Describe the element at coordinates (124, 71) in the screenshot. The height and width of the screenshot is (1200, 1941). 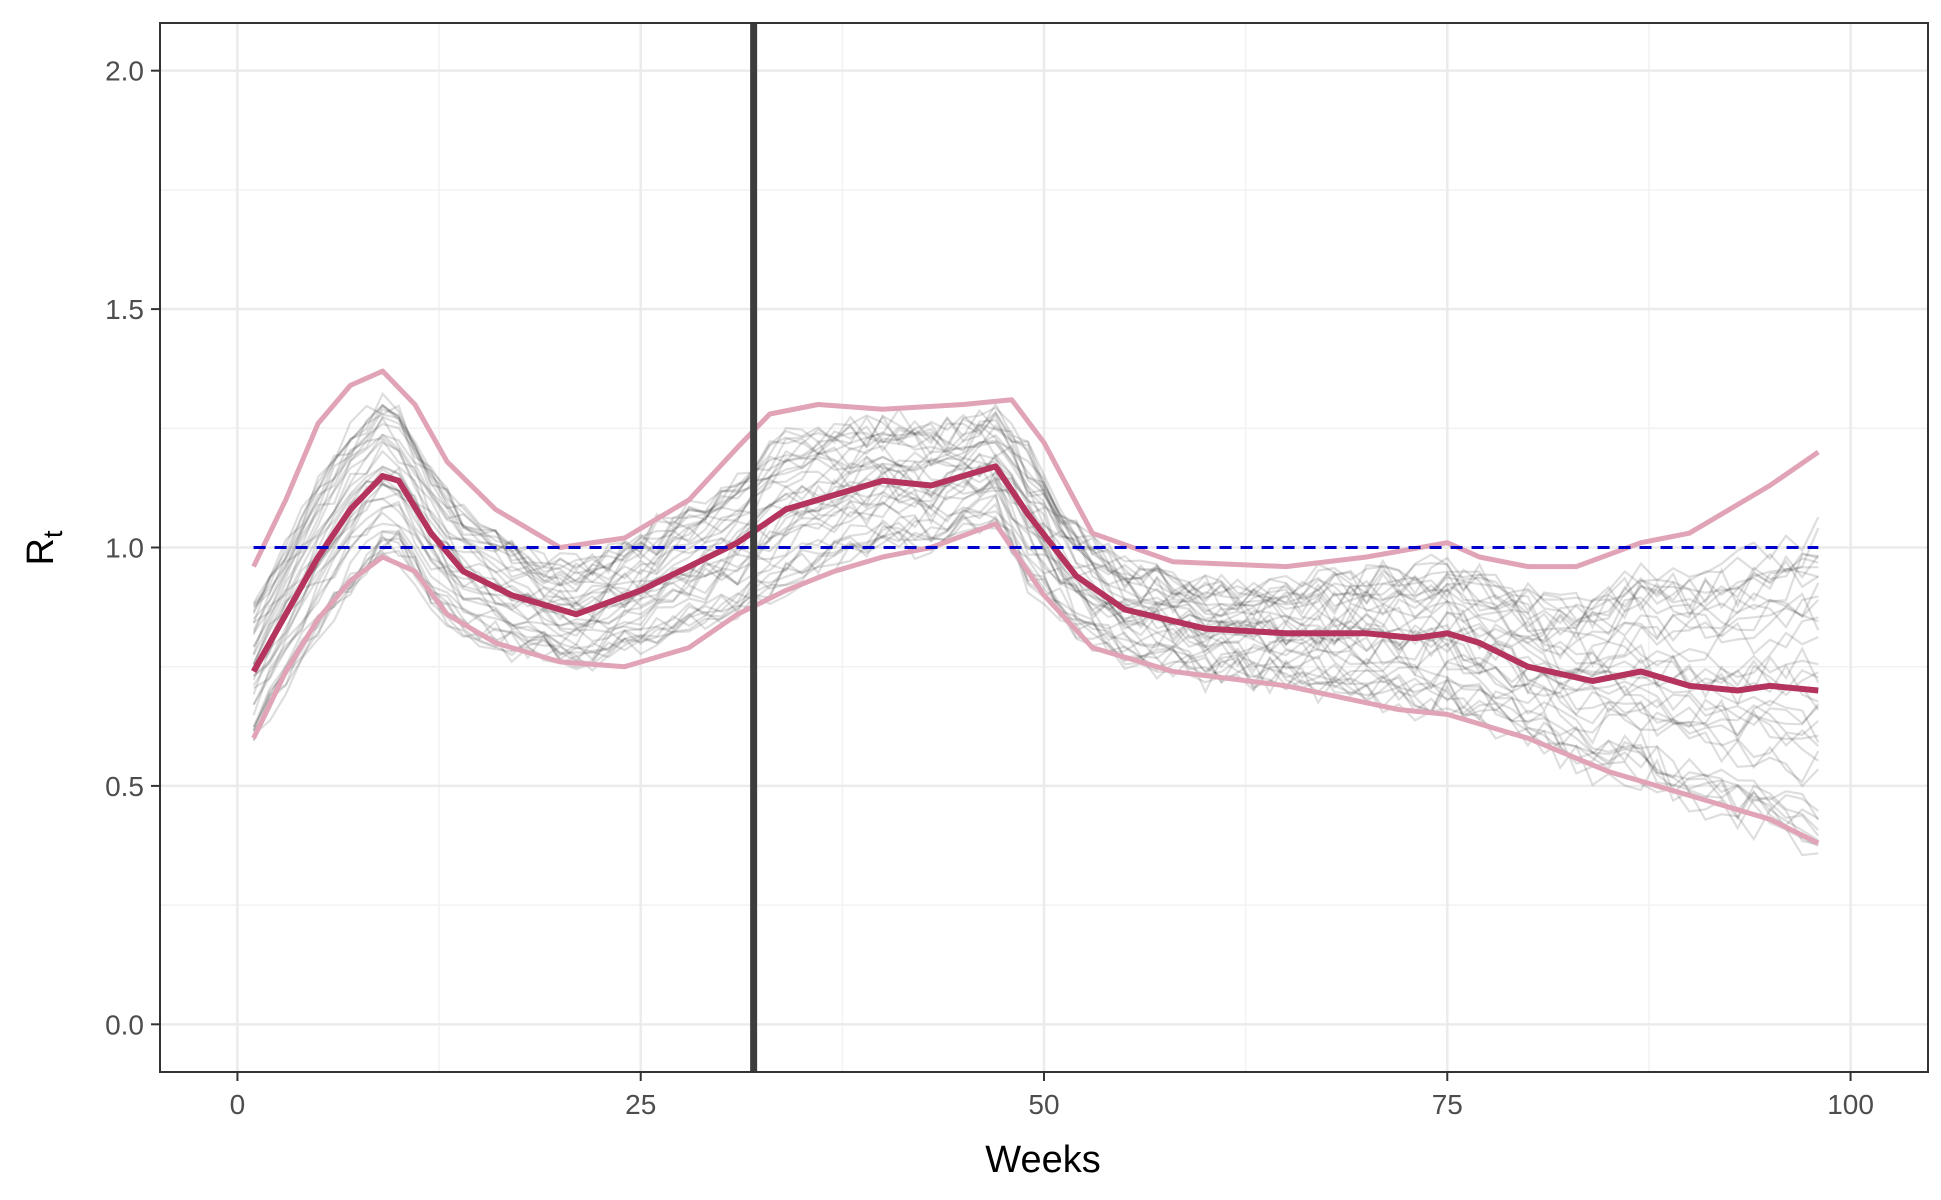
I see `y-tick-label: 2.0` at that location.